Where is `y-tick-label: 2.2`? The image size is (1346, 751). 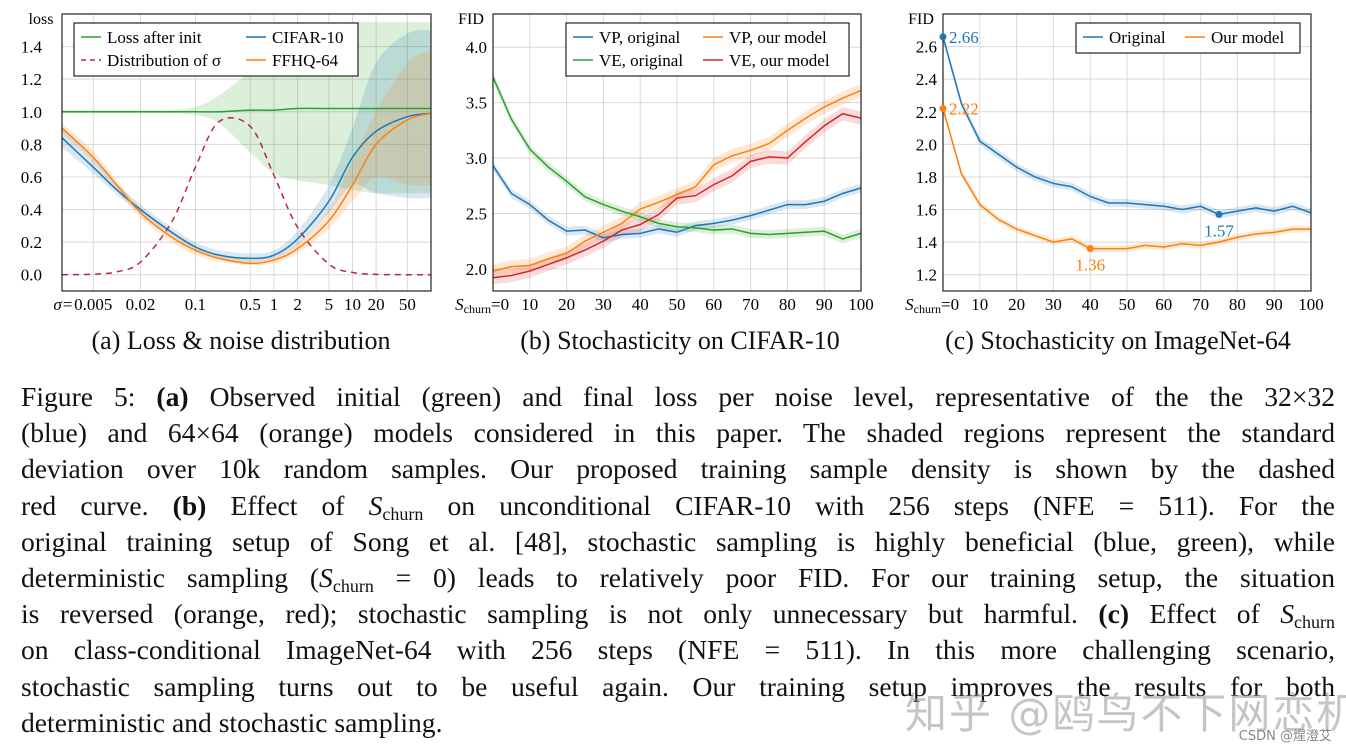
y-tick-label: 2.2 is located at coordinates (926, 112).